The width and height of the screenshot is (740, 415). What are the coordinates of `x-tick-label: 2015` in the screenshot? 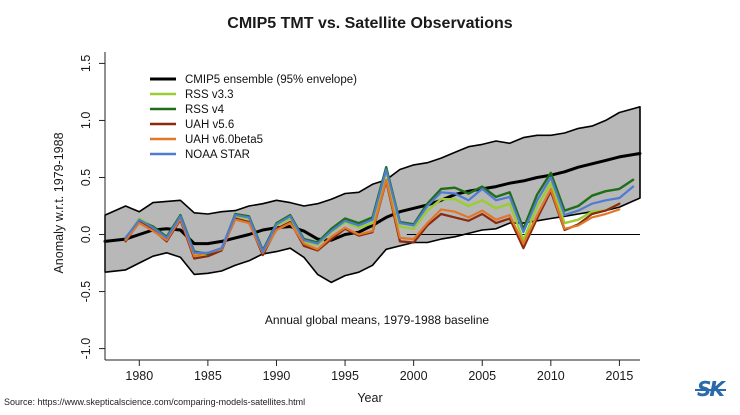 It's located at (620, 376).